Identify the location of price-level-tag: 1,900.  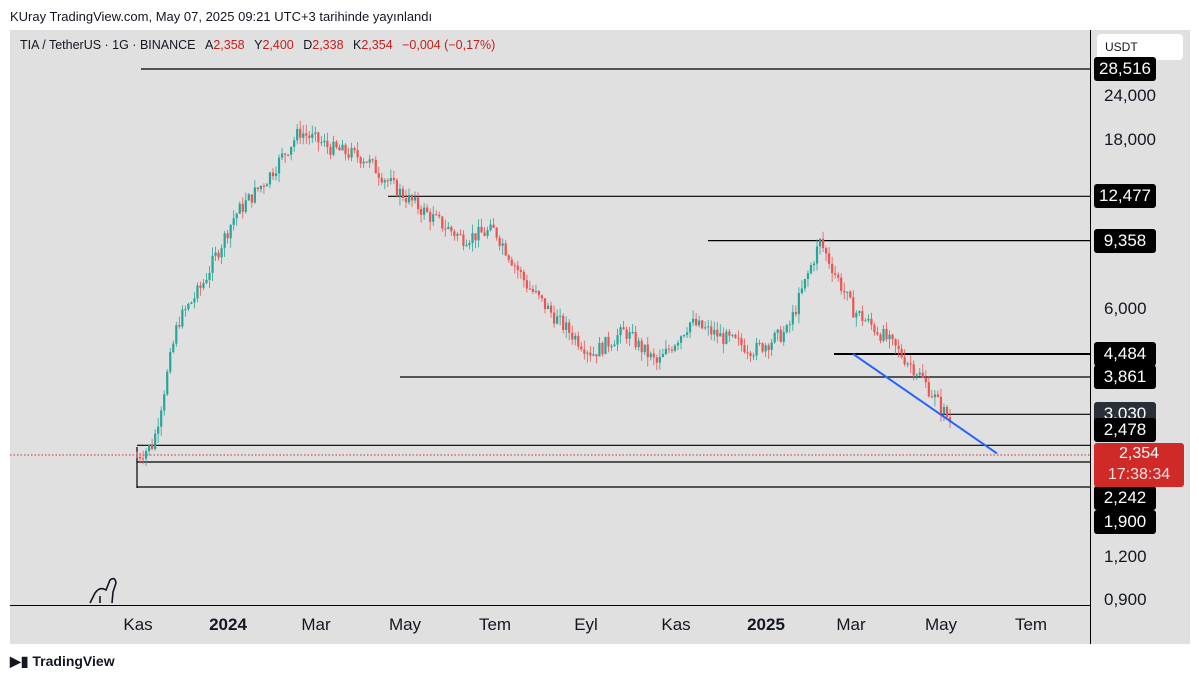
(1125, 522).